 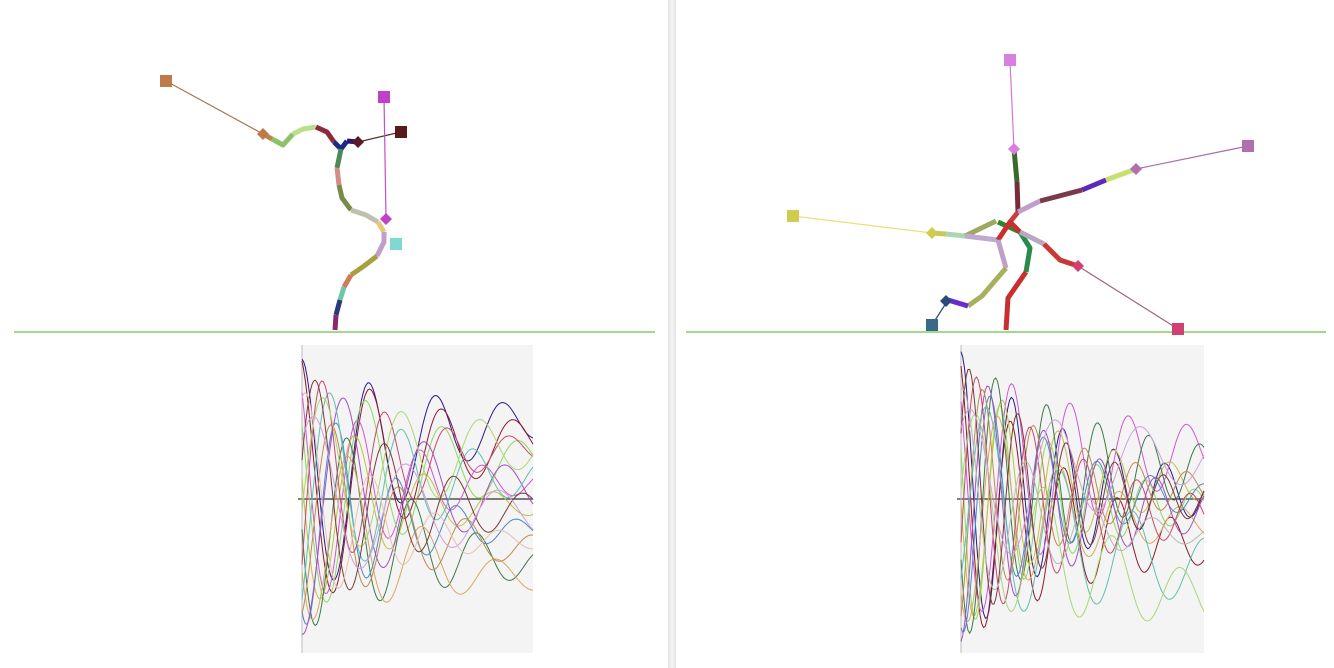 I want to click on joint-angle-plot-right, so click(x=1081, y=499).